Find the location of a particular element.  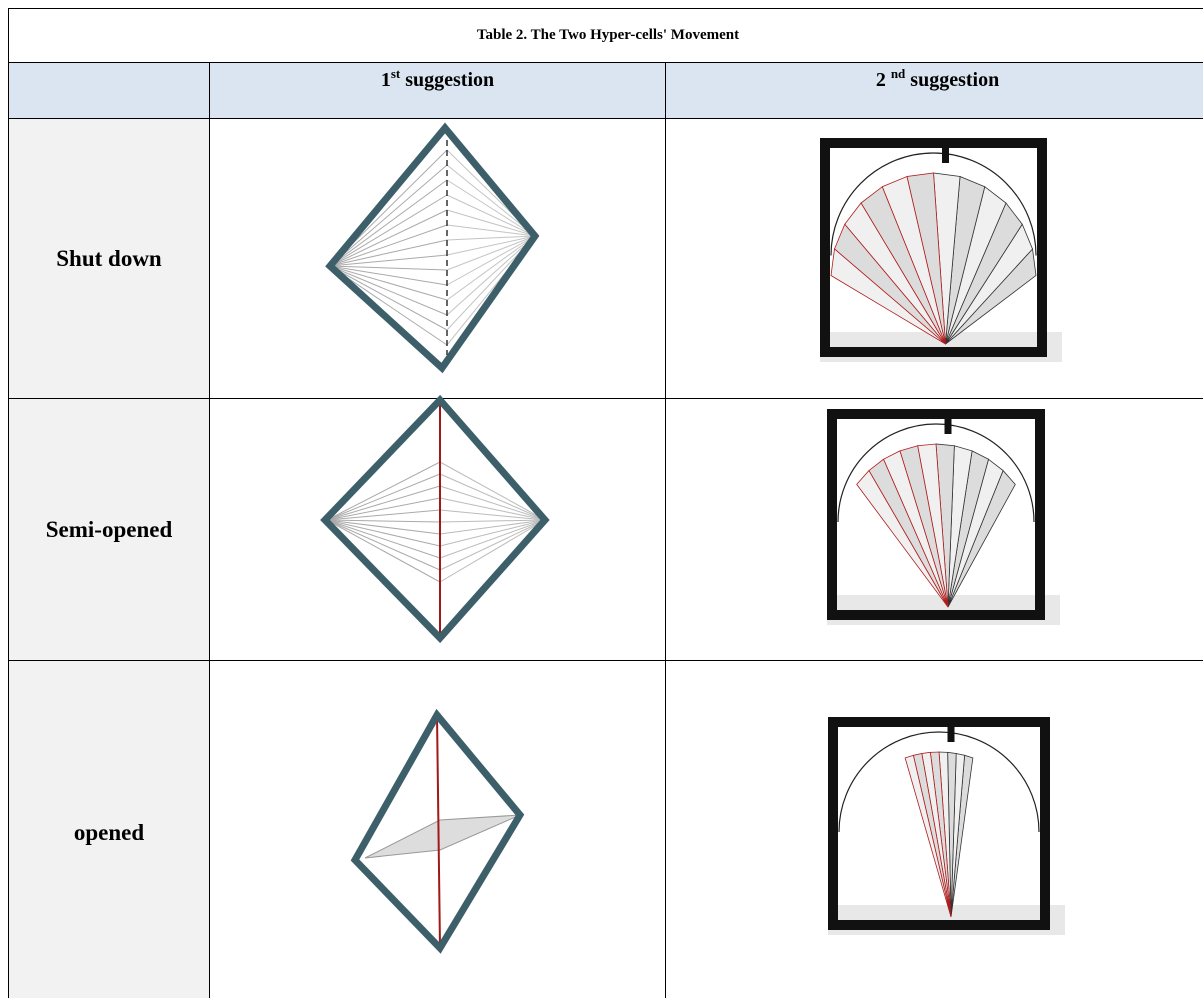

column-header: 2 nd suggestion is located at coordinates (934, 90).